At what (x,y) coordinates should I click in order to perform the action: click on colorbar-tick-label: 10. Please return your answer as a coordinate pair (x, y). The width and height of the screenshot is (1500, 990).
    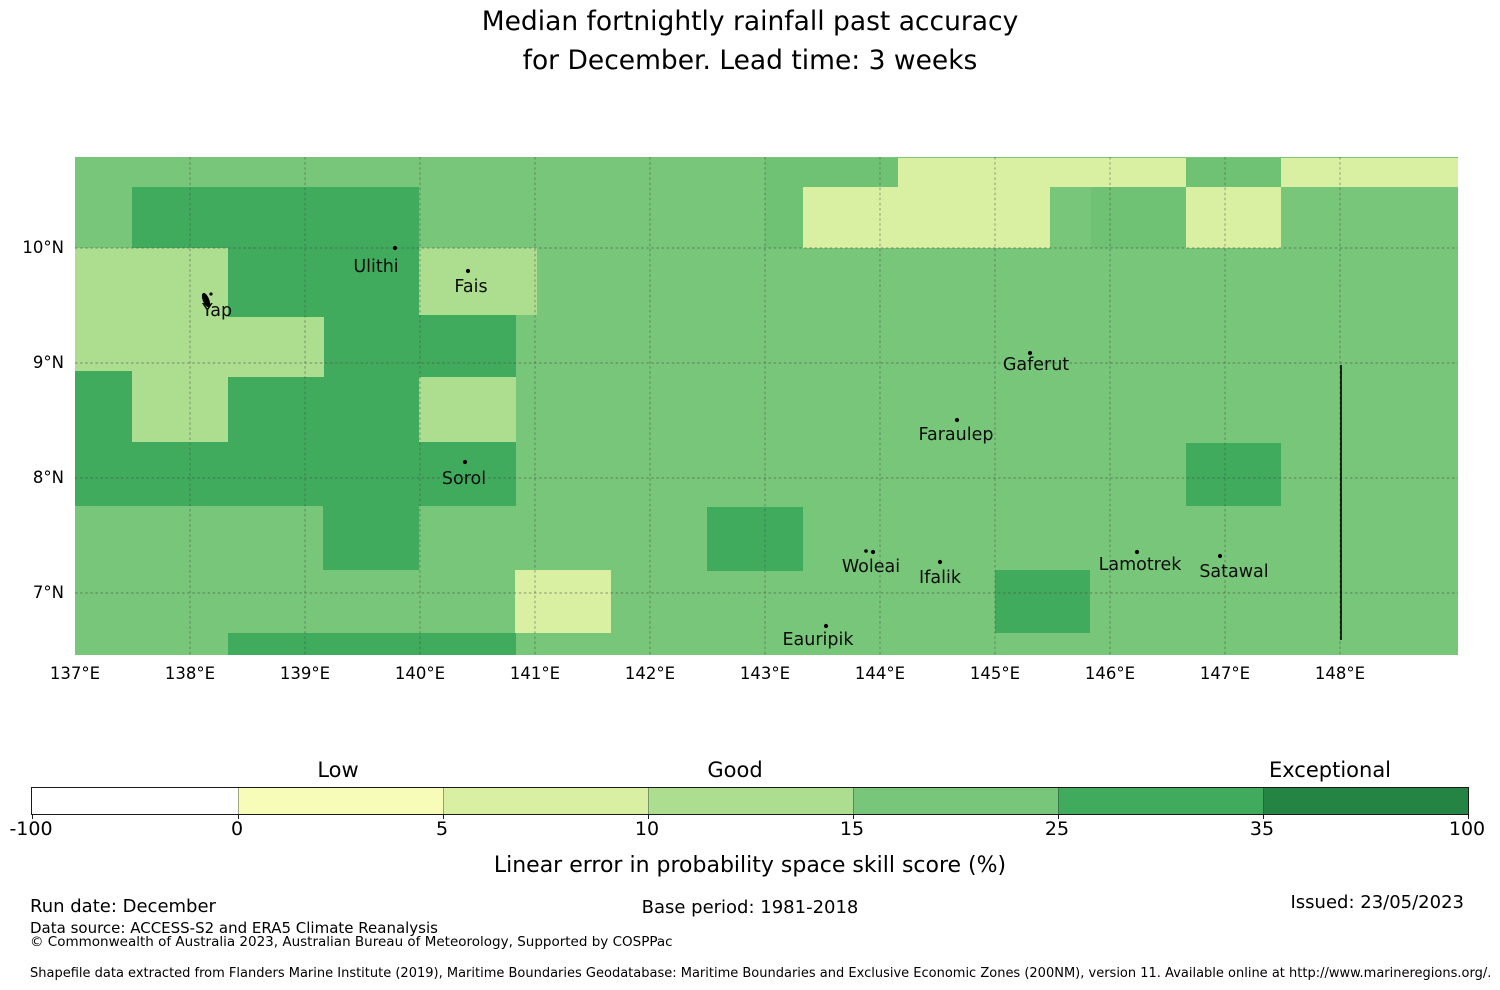
    Looking at the image, I should click on (647, 829).